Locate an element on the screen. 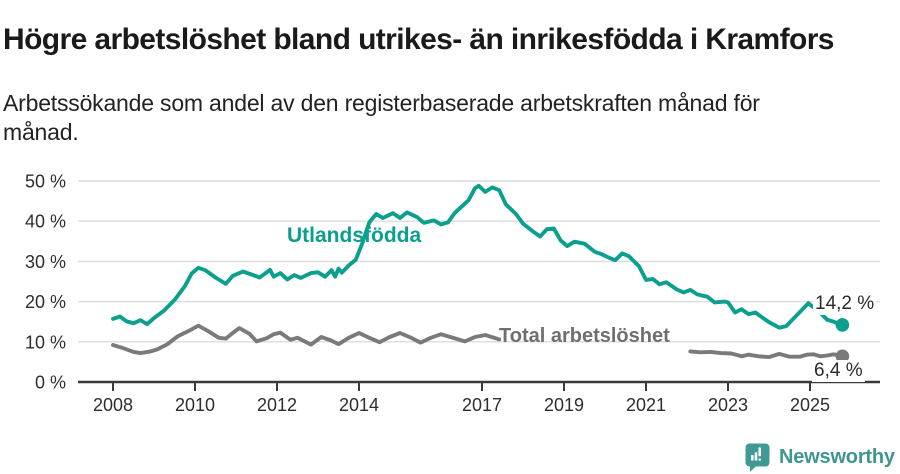 The image size is (900, 474). x-axis-tick-label: 2023 is located at coordinates (728, 405).